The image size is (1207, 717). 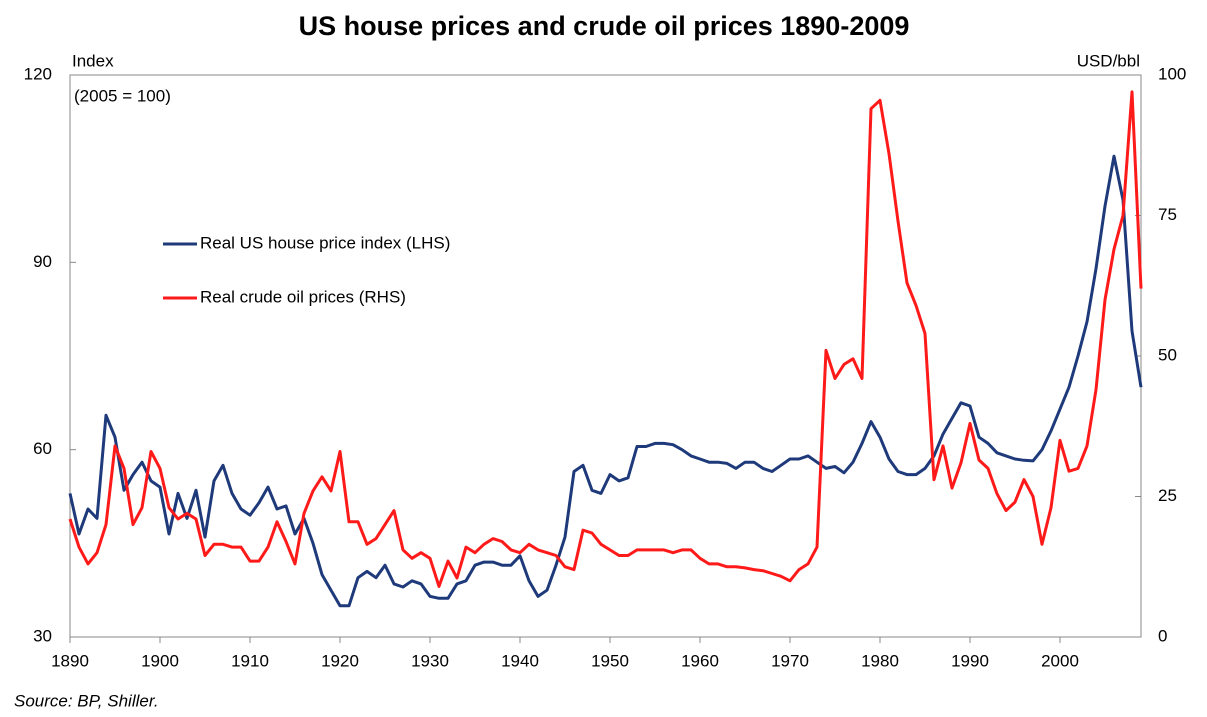 I want to click on source: Source: BP, Shiller., so click(x=86, y=700).